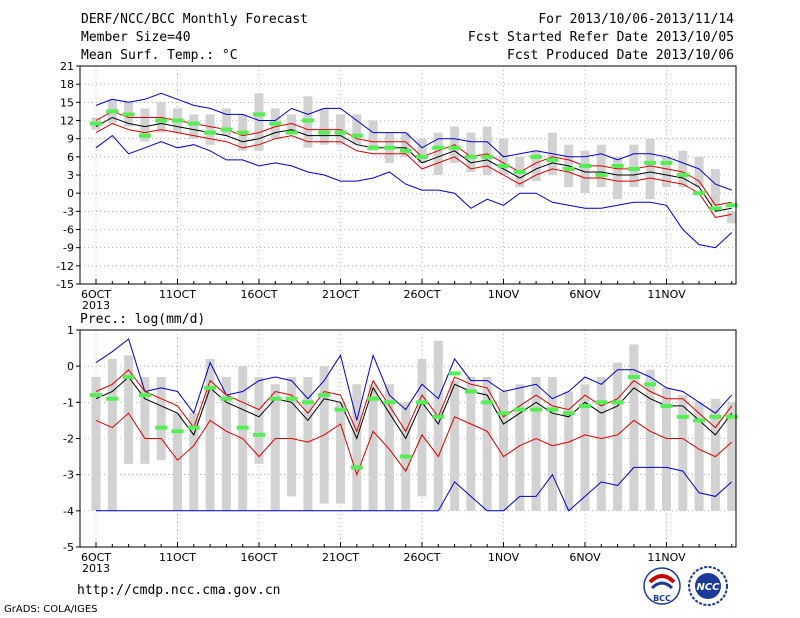 The width and height of the screenshot is (800, 618). I want to click on temp-xtick-label: 16OCT, so click(258, 294).